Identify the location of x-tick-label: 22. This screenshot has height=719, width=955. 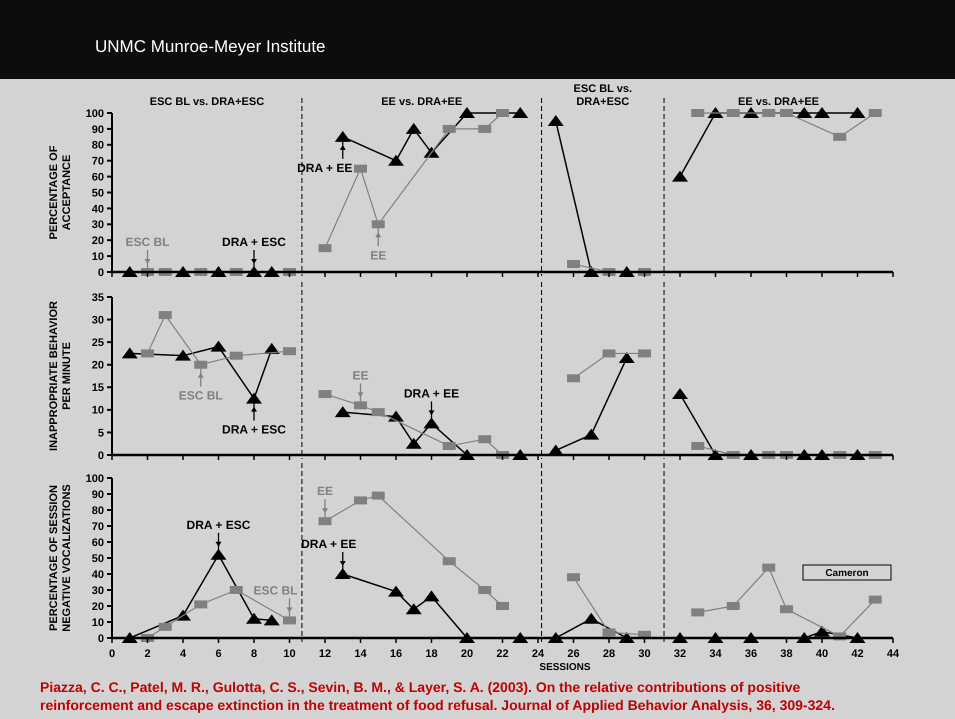
(502, 654).